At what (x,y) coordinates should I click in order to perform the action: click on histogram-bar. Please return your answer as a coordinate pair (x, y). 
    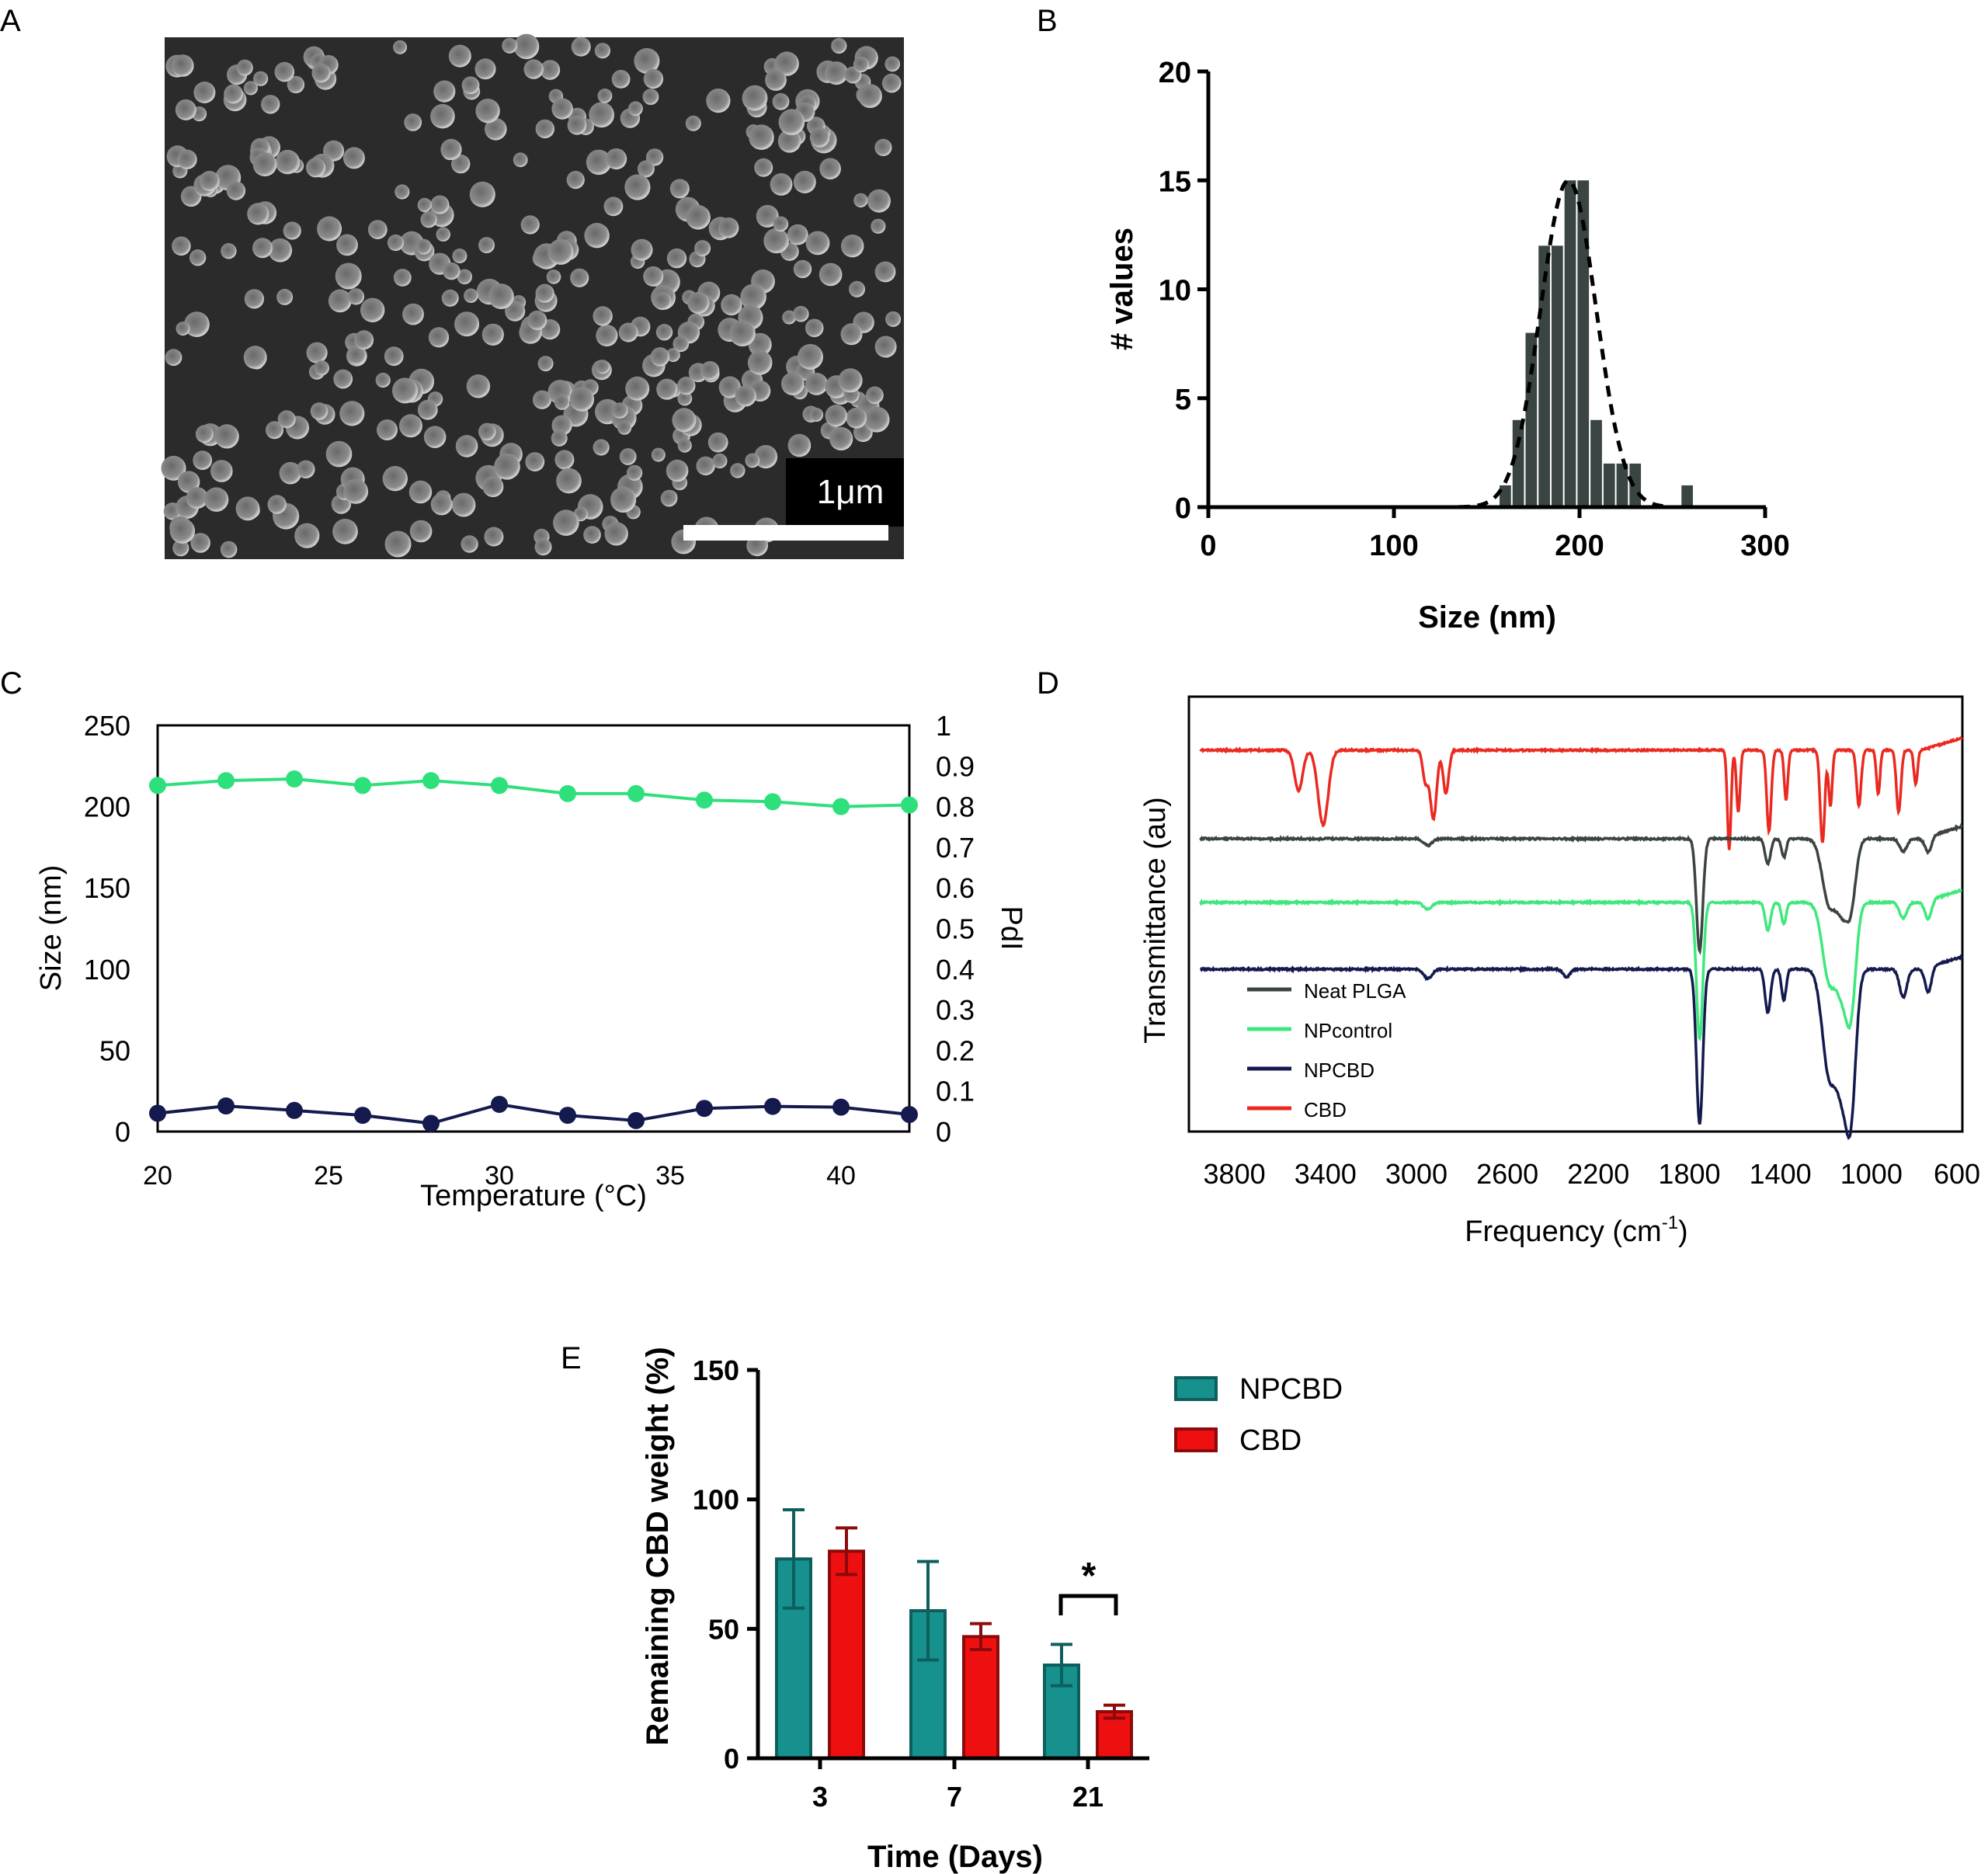
    Looking at the image, I should click on (1609, 485).